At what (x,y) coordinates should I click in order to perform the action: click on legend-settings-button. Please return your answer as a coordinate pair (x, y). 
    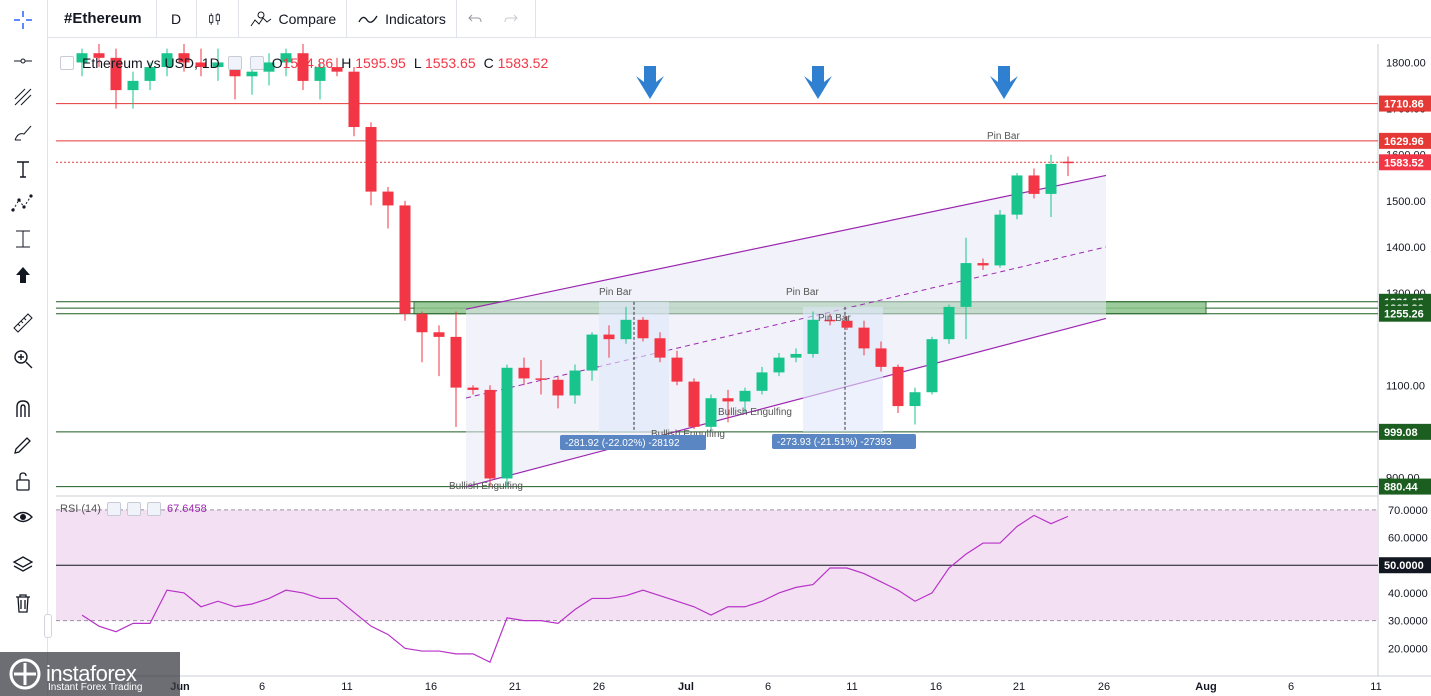
    Looking at the image, I should click on (234, 63).